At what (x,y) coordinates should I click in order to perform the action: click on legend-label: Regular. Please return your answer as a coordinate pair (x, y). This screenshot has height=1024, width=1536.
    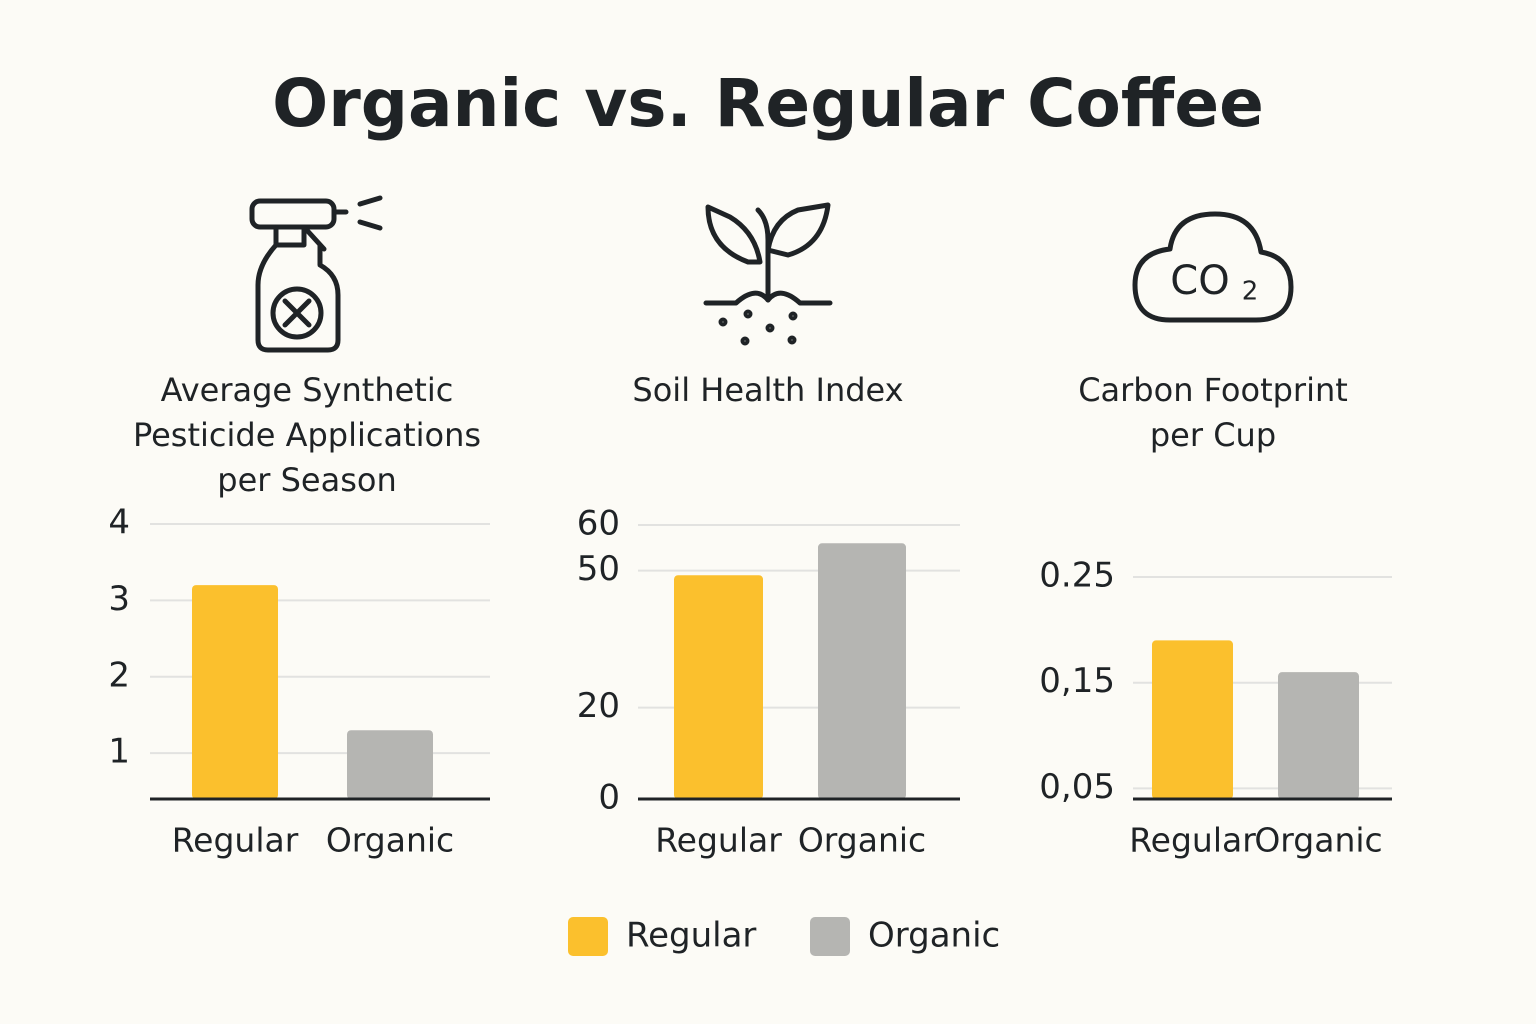
    Looking at the image, I should click on (691, 936).